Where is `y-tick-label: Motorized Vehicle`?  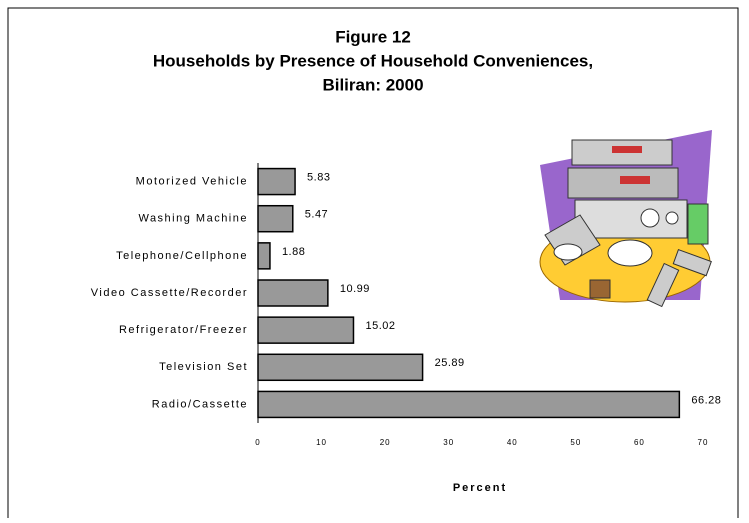 y-tick-label: Motorized Vehicle is located at coordinates (192, 181).